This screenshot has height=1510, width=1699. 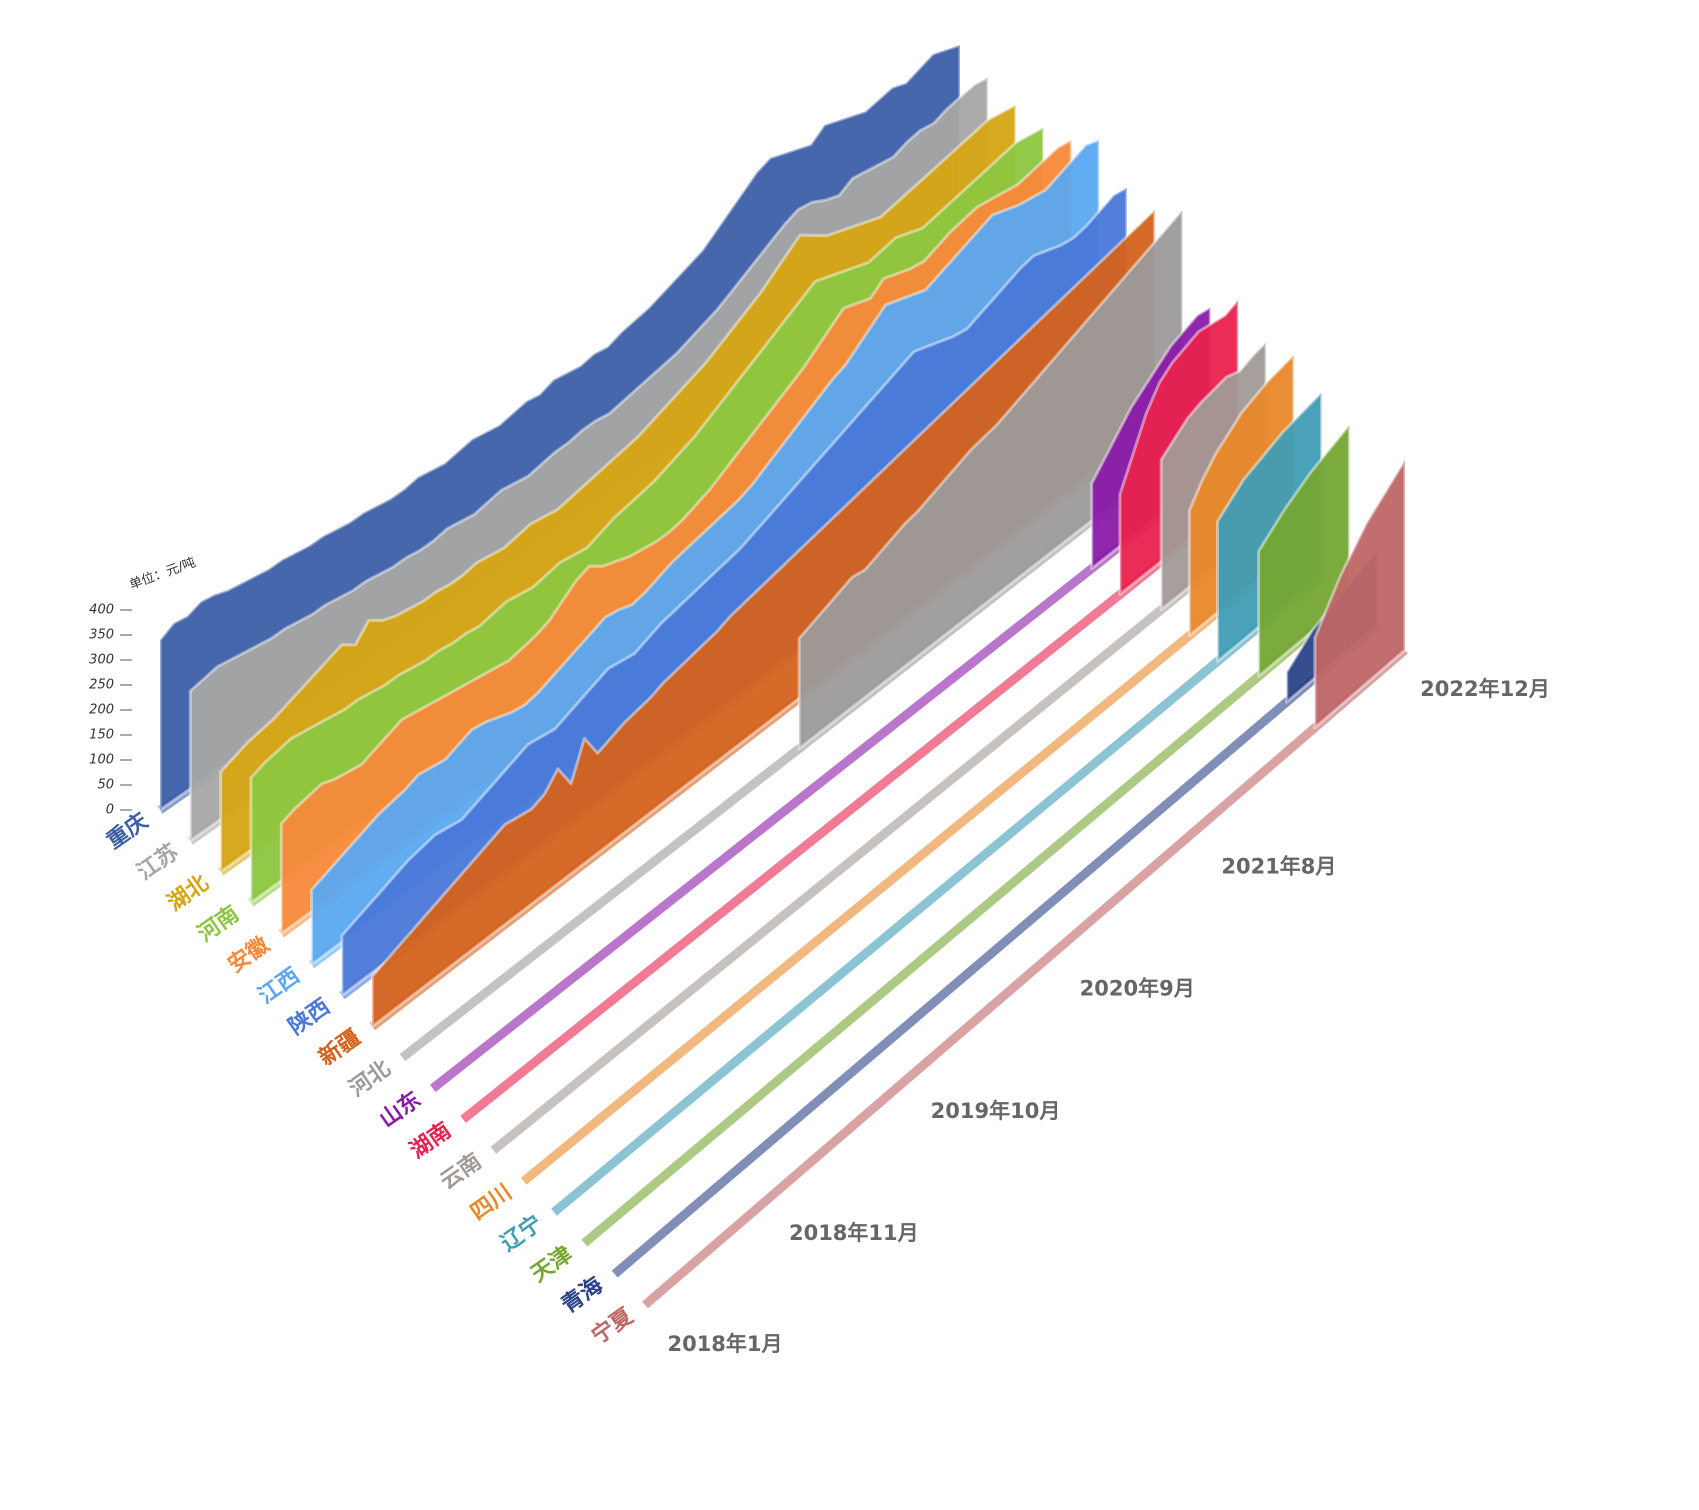 What do you see at coordinates (582, 1295) in the screenshot?
I see `series-label: 青海` at bounding box center [582, 1295].